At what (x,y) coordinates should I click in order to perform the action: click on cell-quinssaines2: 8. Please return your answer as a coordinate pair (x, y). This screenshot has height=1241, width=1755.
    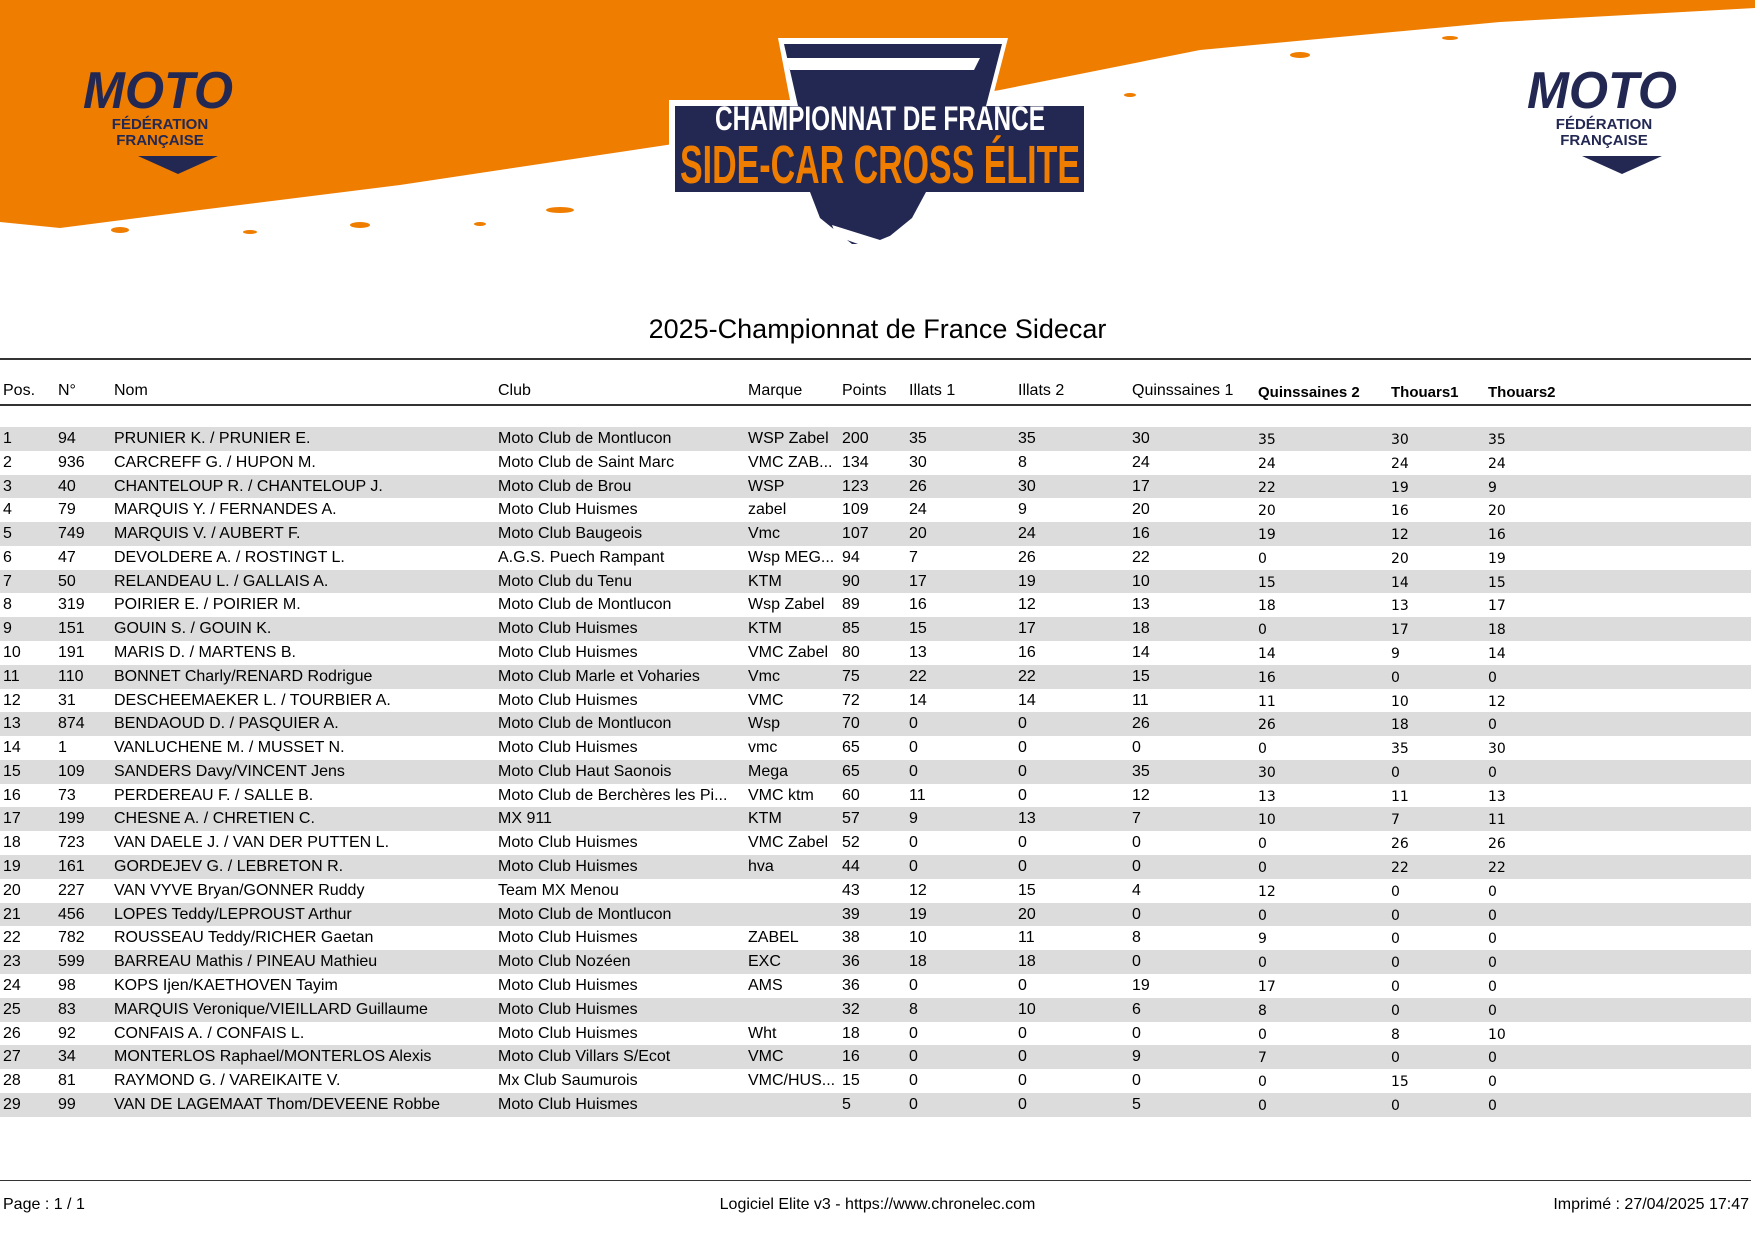
    Looking at the image, I should click on (1262, 1010).